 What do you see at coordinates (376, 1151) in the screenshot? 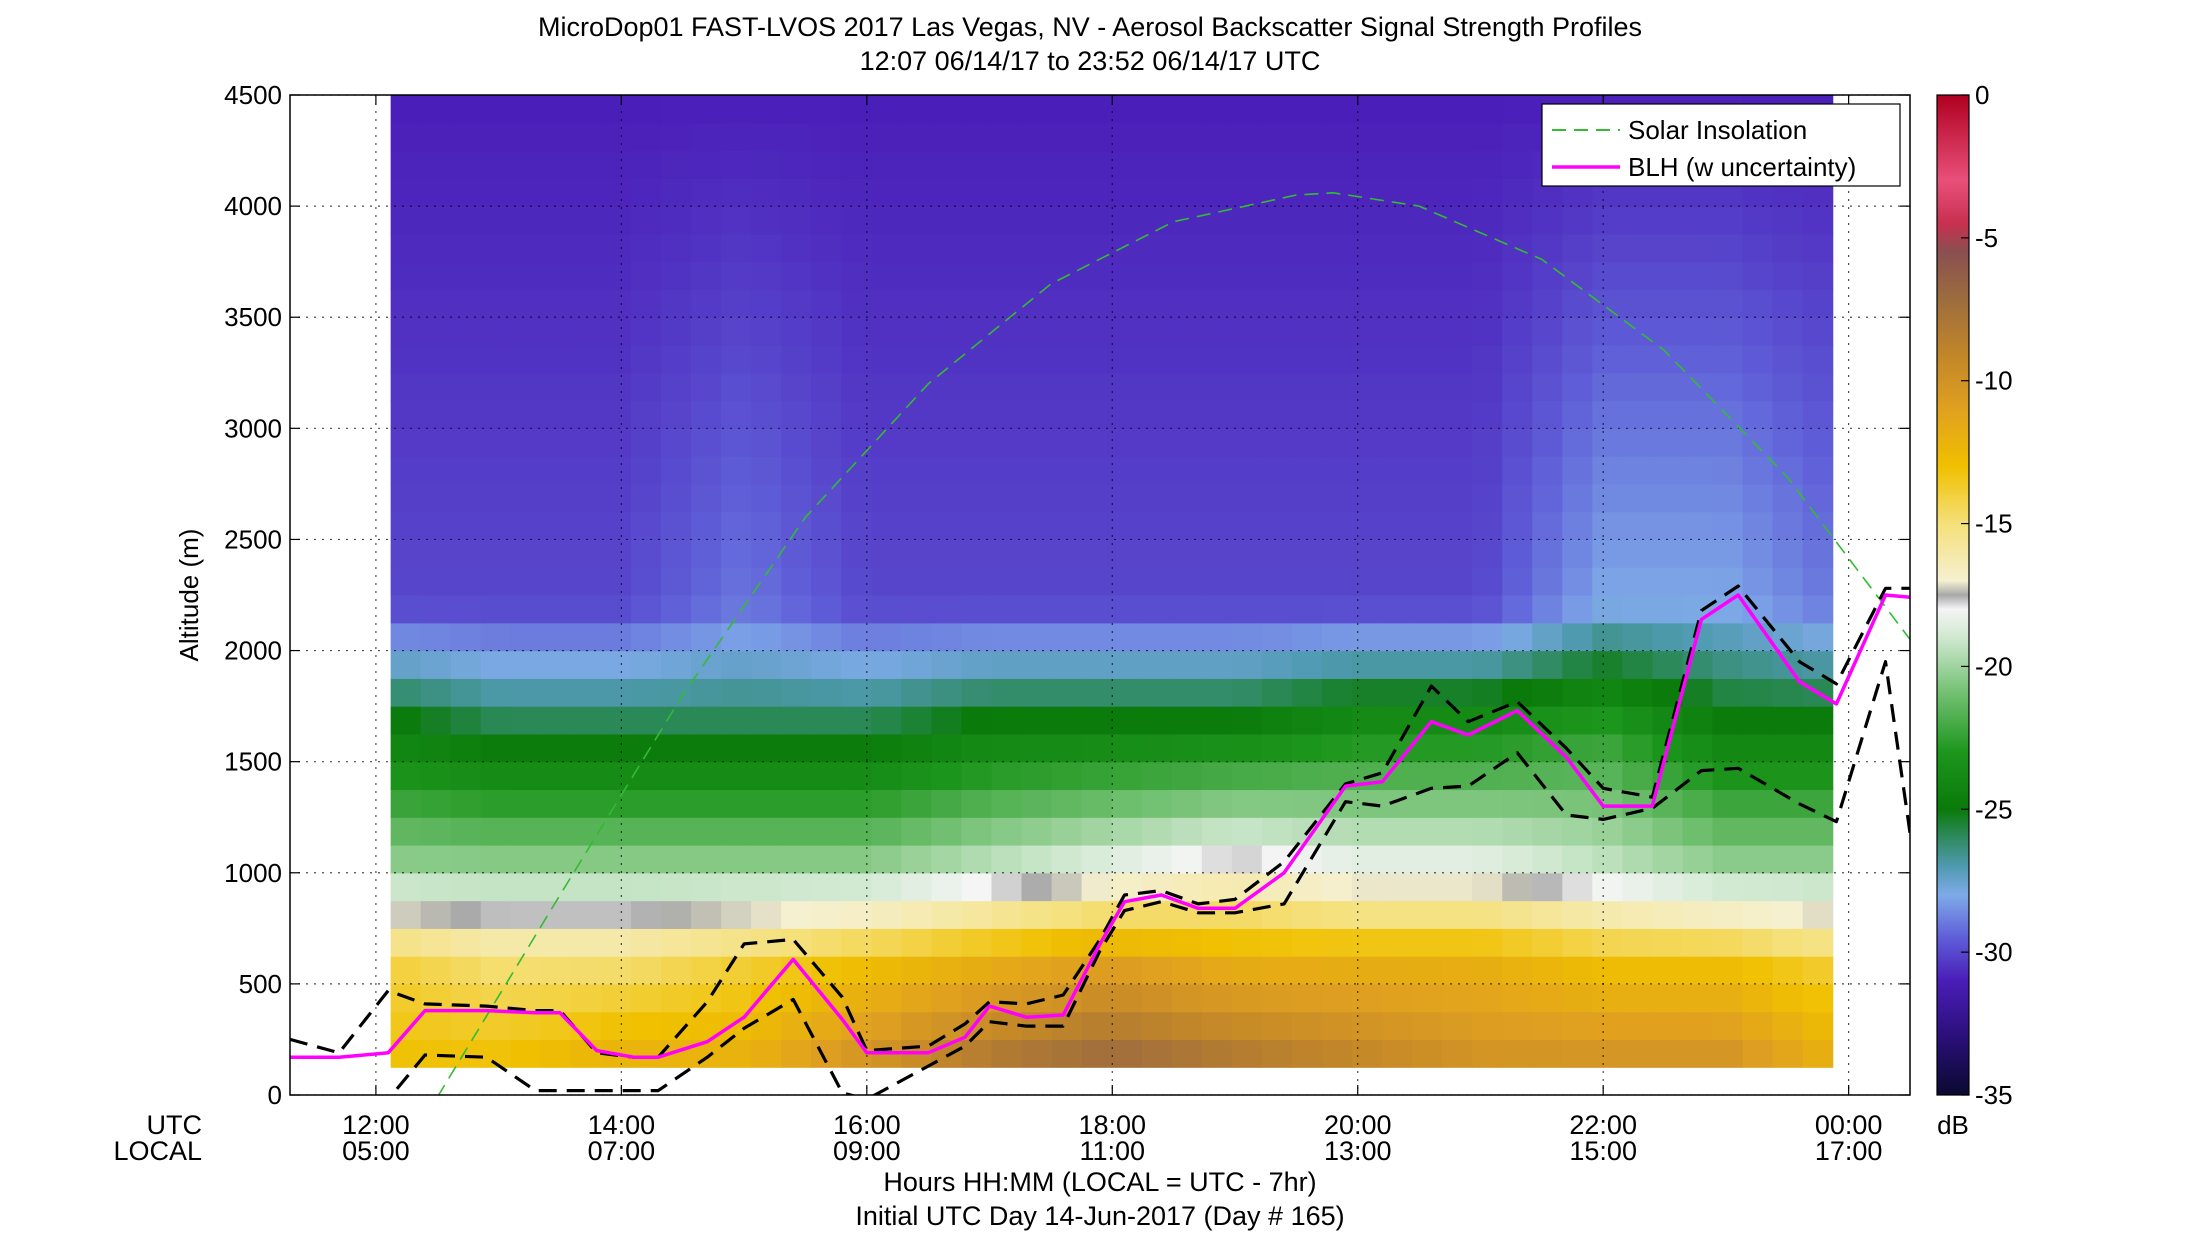
I see `x-tick-label-local: 05:00` at bounding box center [376, 1151].